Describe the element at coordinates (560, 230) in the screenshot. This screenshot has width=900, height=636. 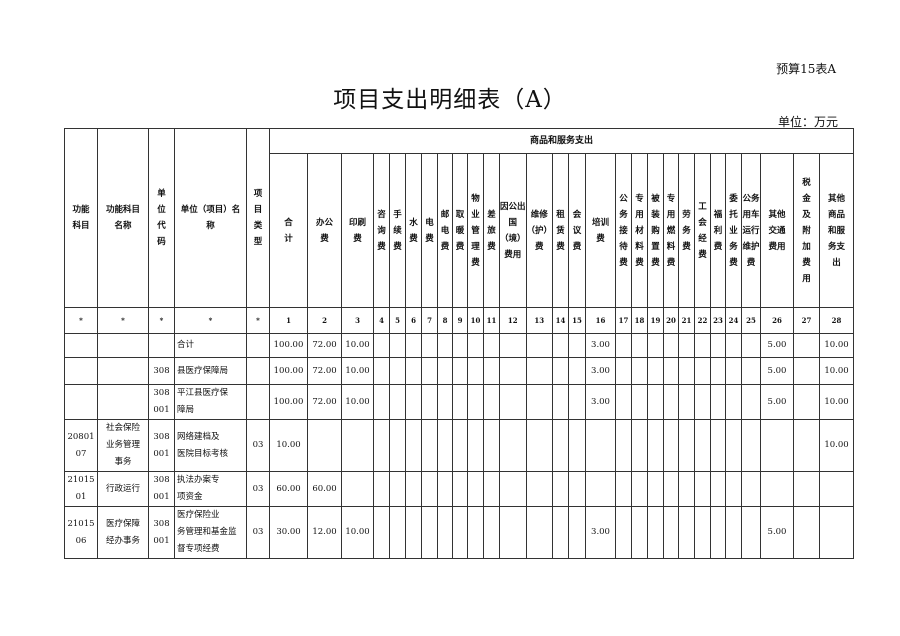
I see `column-header: 租赁费` at that location.